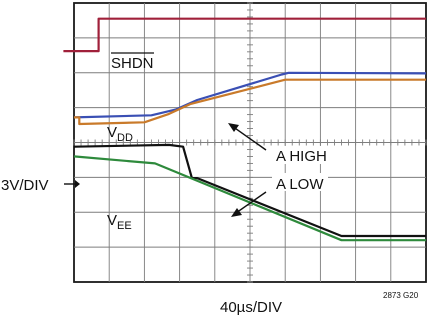 The image size is (428, 322). Describe the element at coordinates (401, 295) in the screenshot. I see `figure-id: 2873 G20` at that location.